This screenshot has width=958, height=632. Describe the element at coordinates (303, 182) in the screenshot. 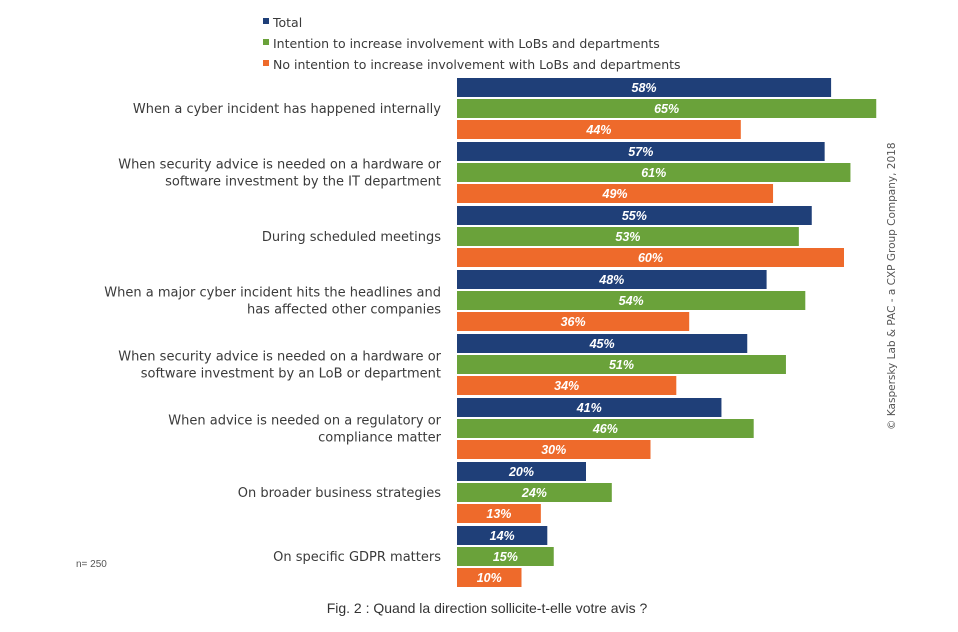

I see `category-label-1-1: software investment by the IT department` at that location.